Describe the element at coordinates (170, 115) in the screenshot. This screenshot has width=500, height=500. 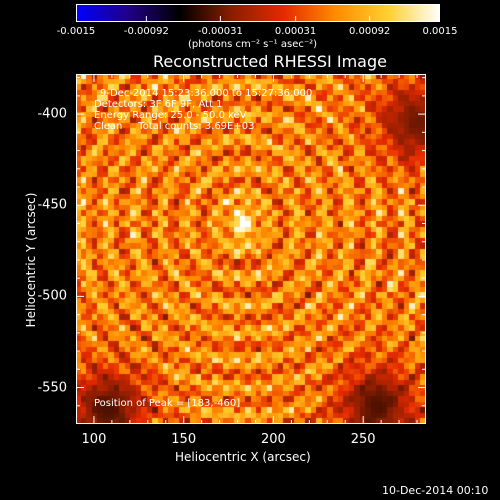
I see `info-energy-range: Energy Range: 25.0 - 50.0 keV` at that location.